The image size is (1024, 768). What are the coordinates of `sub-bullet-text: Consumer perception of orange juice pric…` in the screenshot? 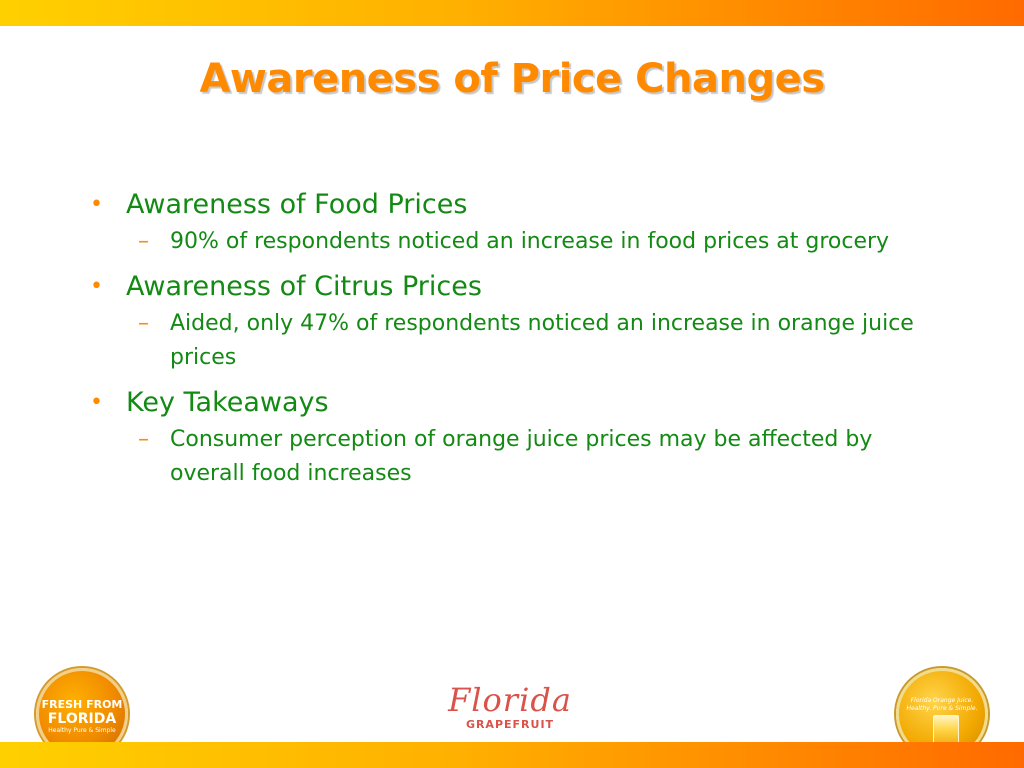 It's located at (521, 456).